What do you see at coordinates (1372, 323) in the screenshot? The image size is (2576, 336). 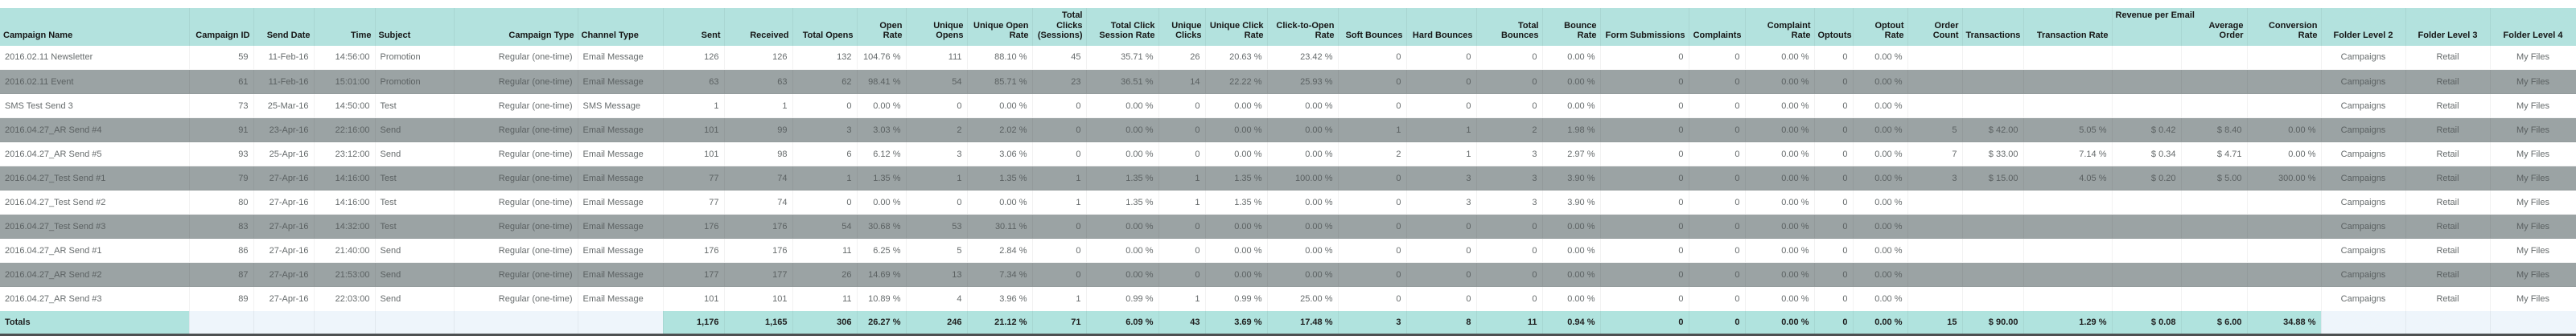 I see `total-soft_bounces: 3` at bounding box center [1372, 323].